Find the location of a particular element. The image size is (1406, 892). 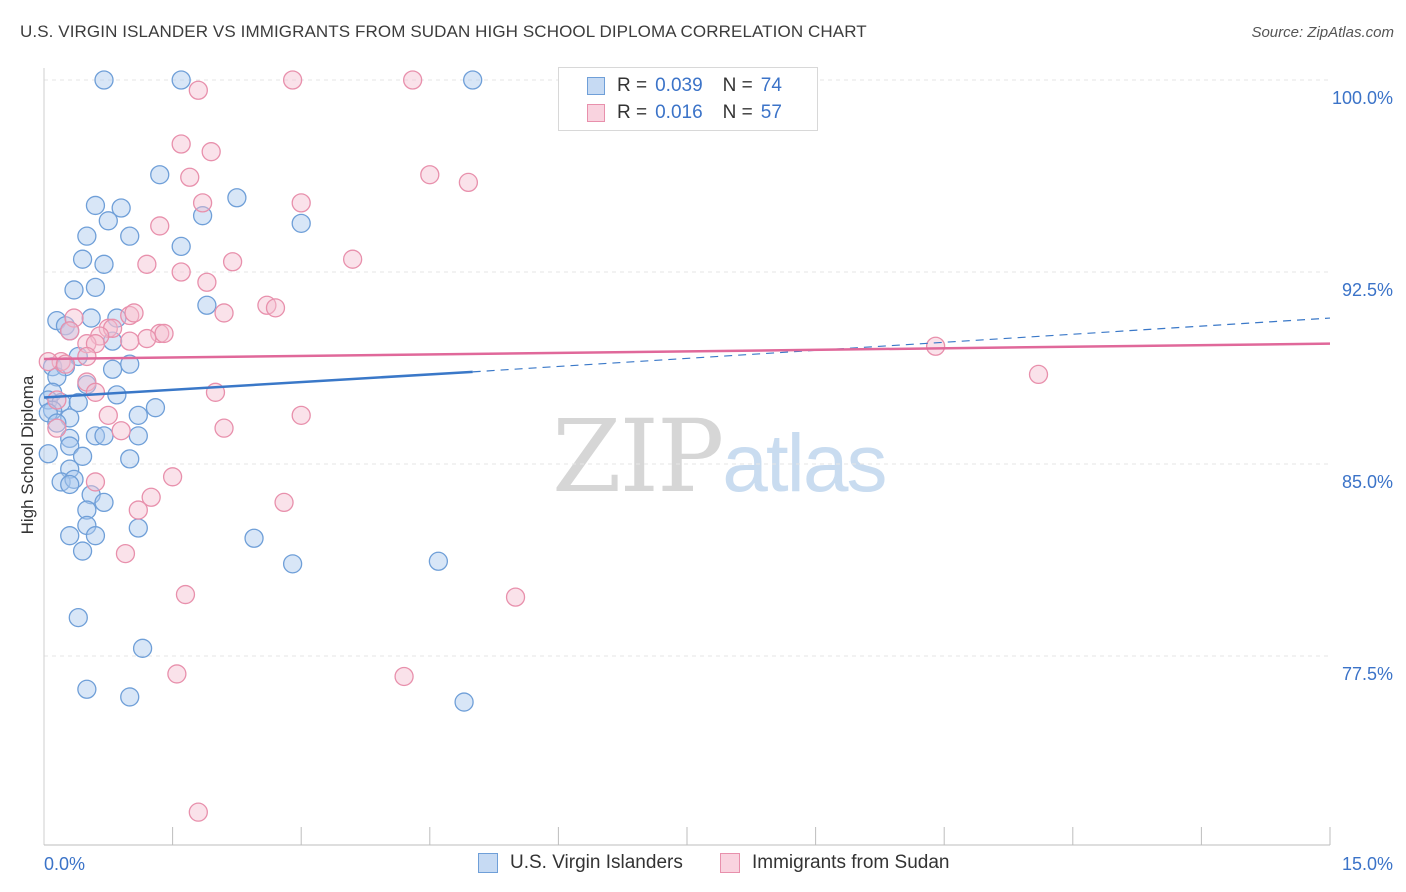

legend-row-virgin-islanders: R = 0.039 N = 74 is located at coordinates (684, 86).